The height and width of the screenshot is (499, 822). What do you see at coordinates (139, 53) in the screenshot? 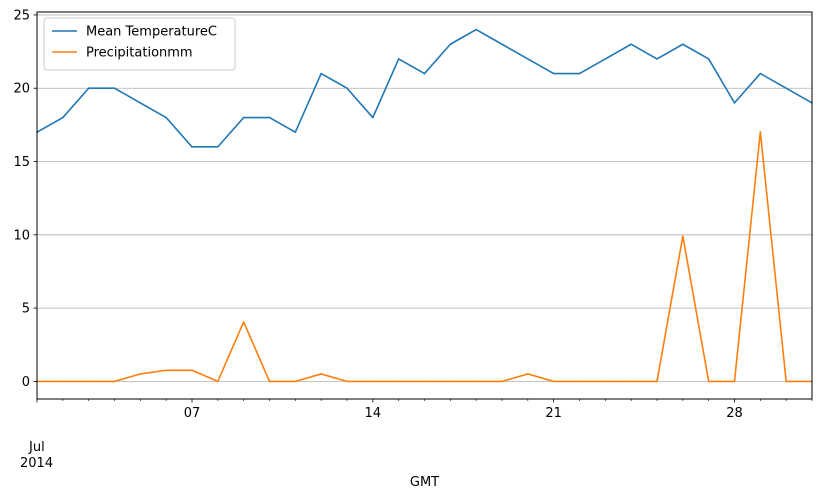
I see `legend-entry: Precipitationmm` at bounding box center [139, 53].